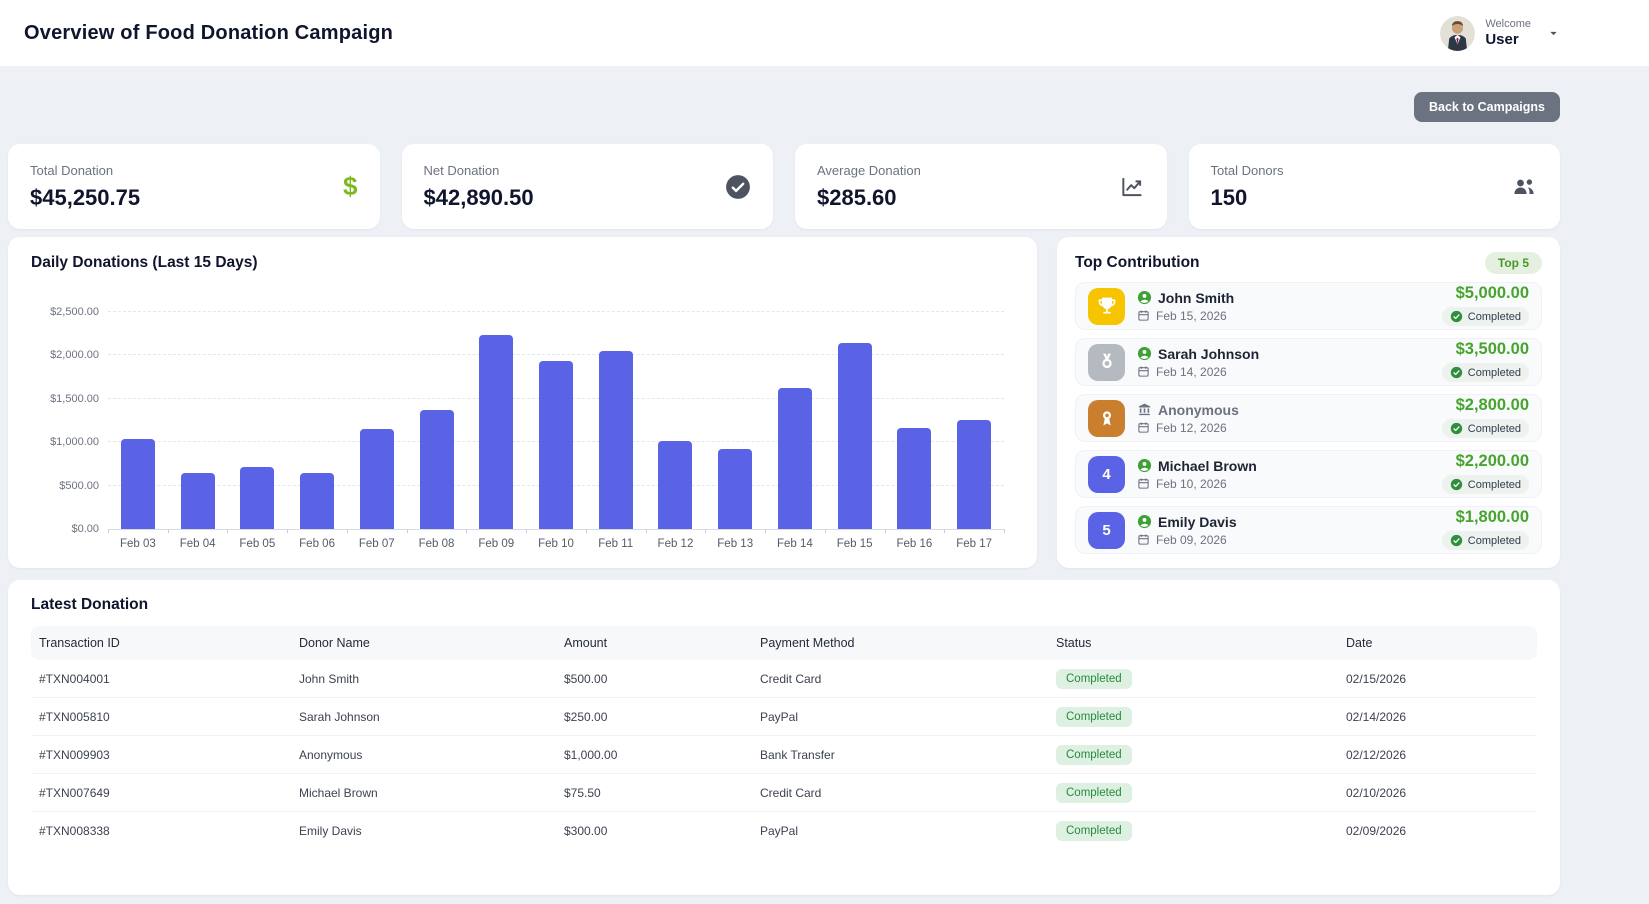 This screenshot has height=904, width=1649. Describe the element at coordinates (1376, 678) in the screenshot. I see `cell-date: 02/15/2026` at that location.